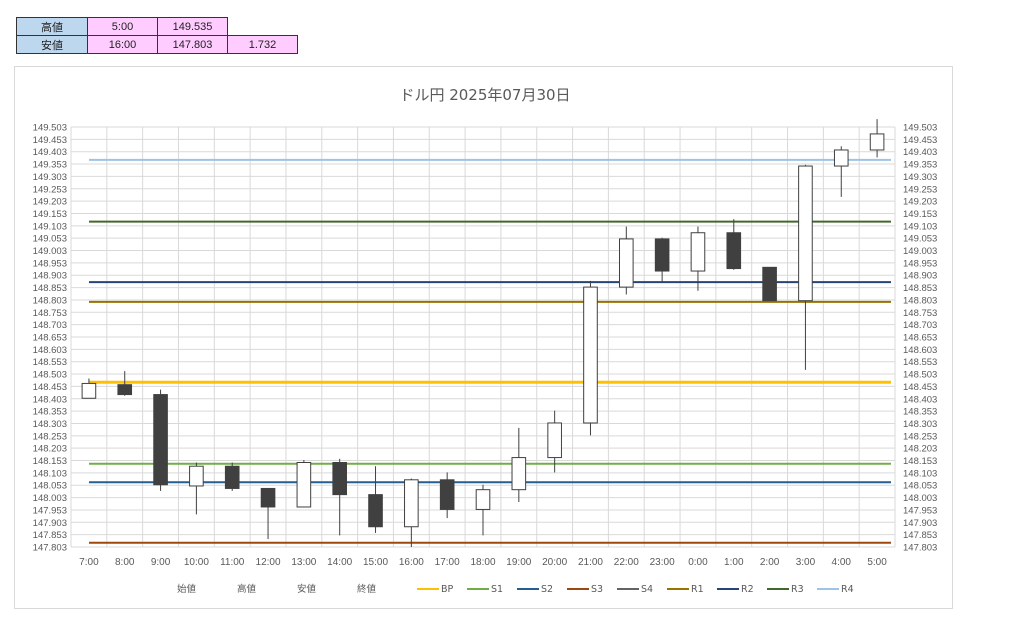  Describe the element at coordinates (920, 177) in the screenshot. I see `y-tick-label-right: 149.303` at that location.